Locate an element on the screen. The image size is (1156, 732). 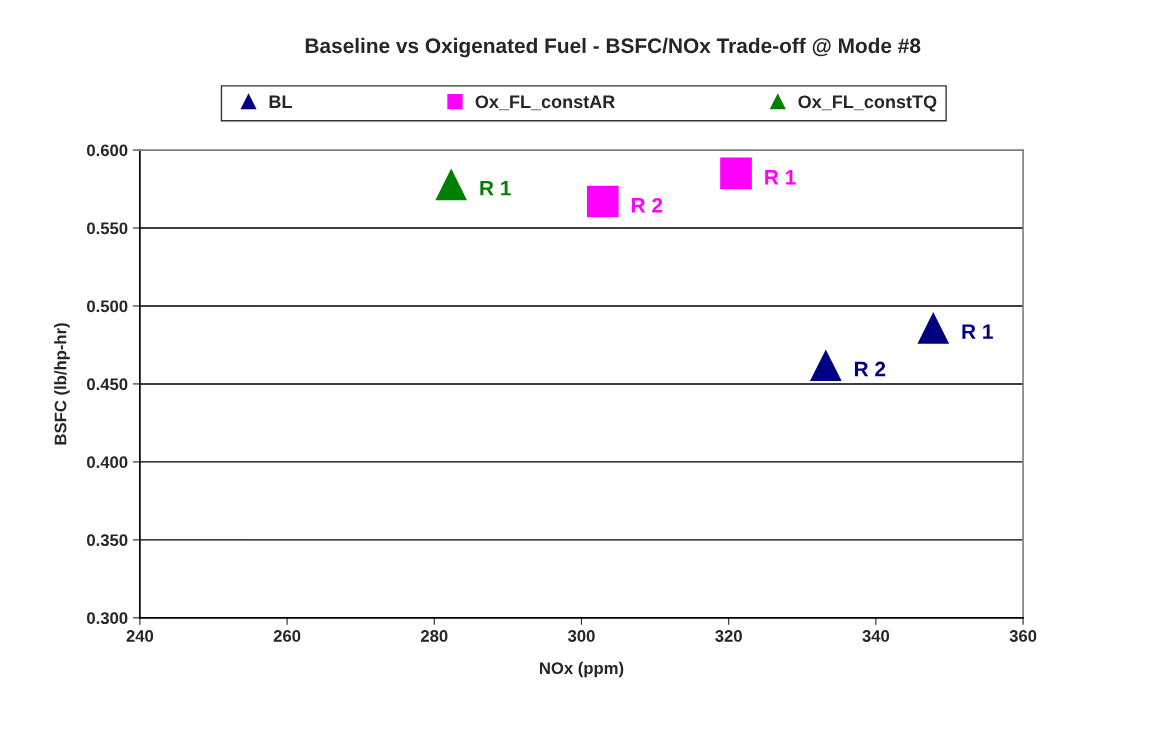
y-tick-label: 0.350 is located at coordinates (107, 540).